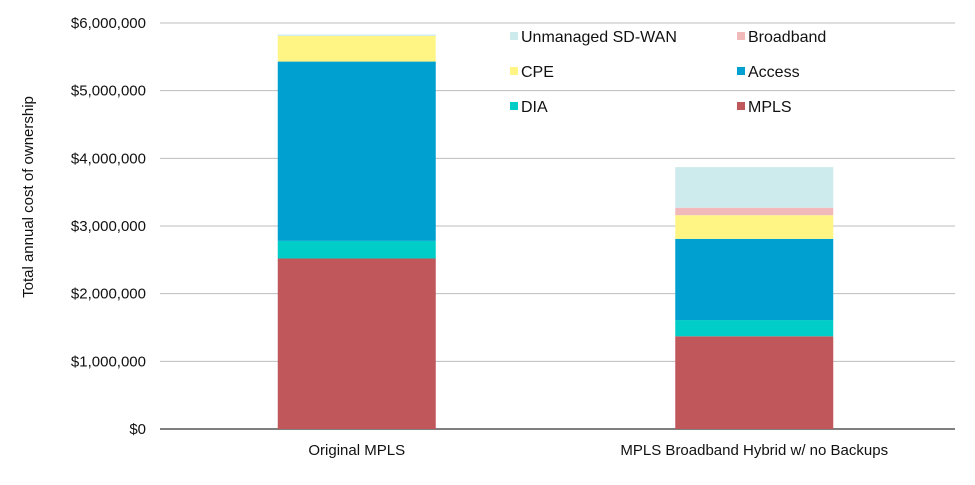 This screenshot has width=975, height=485. What do you see at coordinates (108, 158) in the screenshot?
I see `y-tick-label: $4,000,000` at bounding box center [108, 158].